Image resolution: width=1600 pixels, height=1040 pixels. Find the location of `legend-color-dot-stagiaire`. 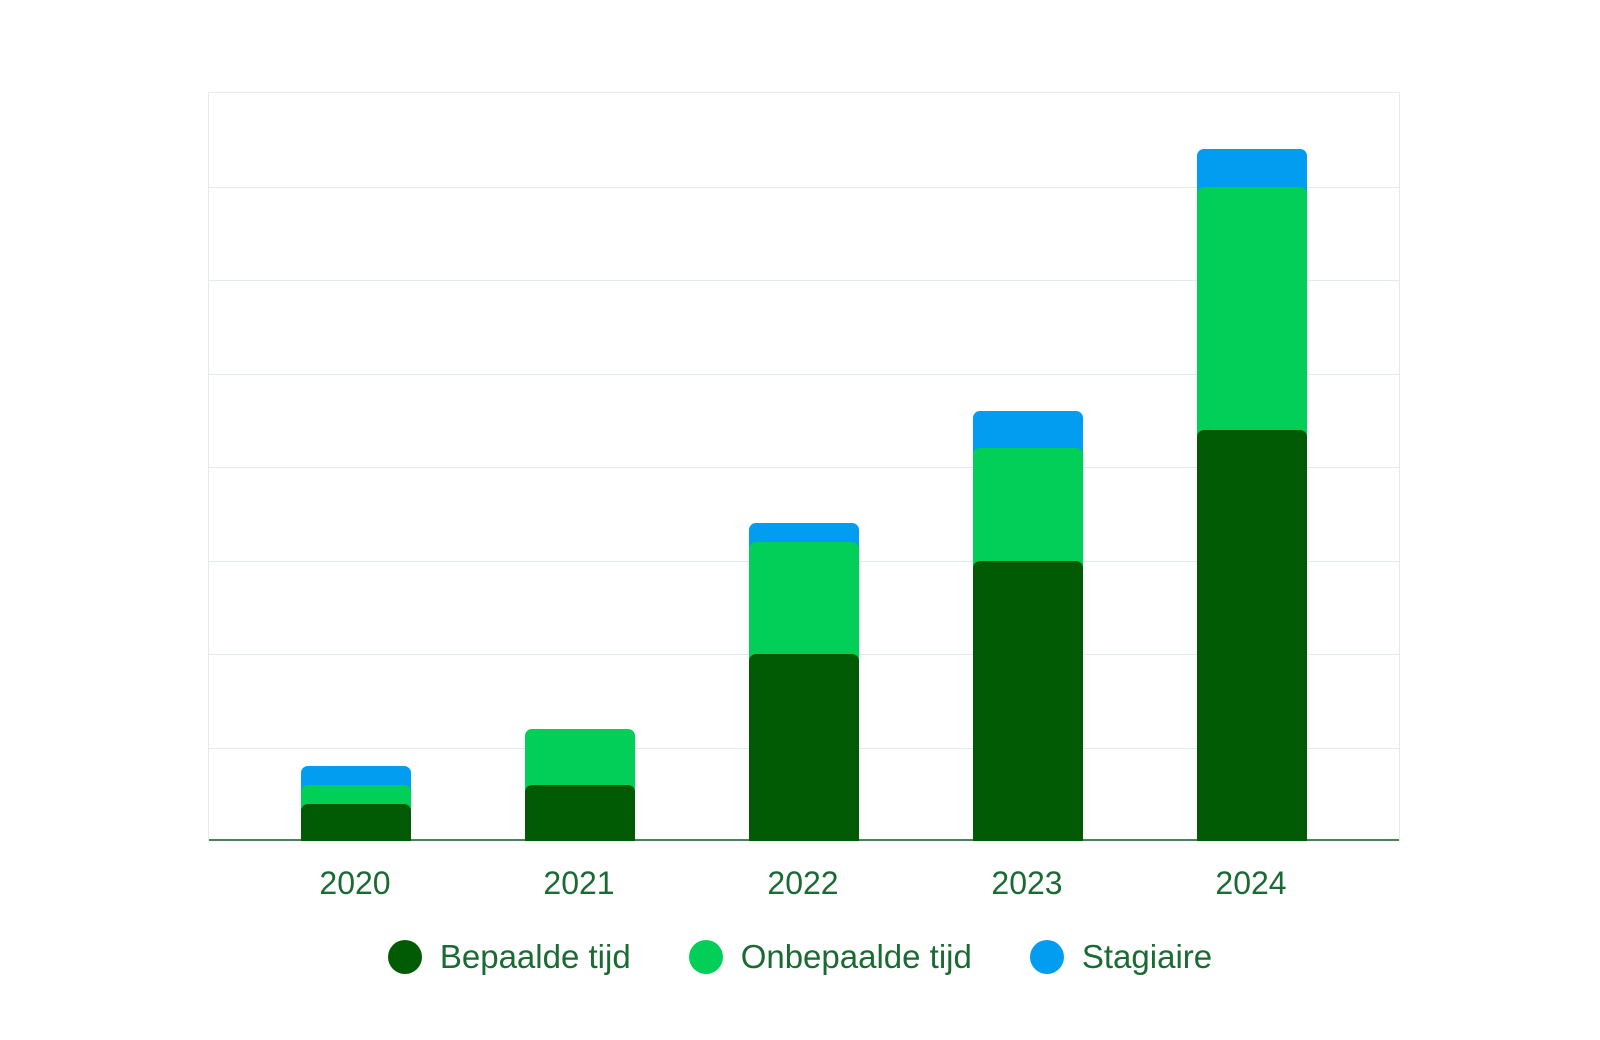

legend-color-dot-stagiaire is located at coordinates (1046, 957).